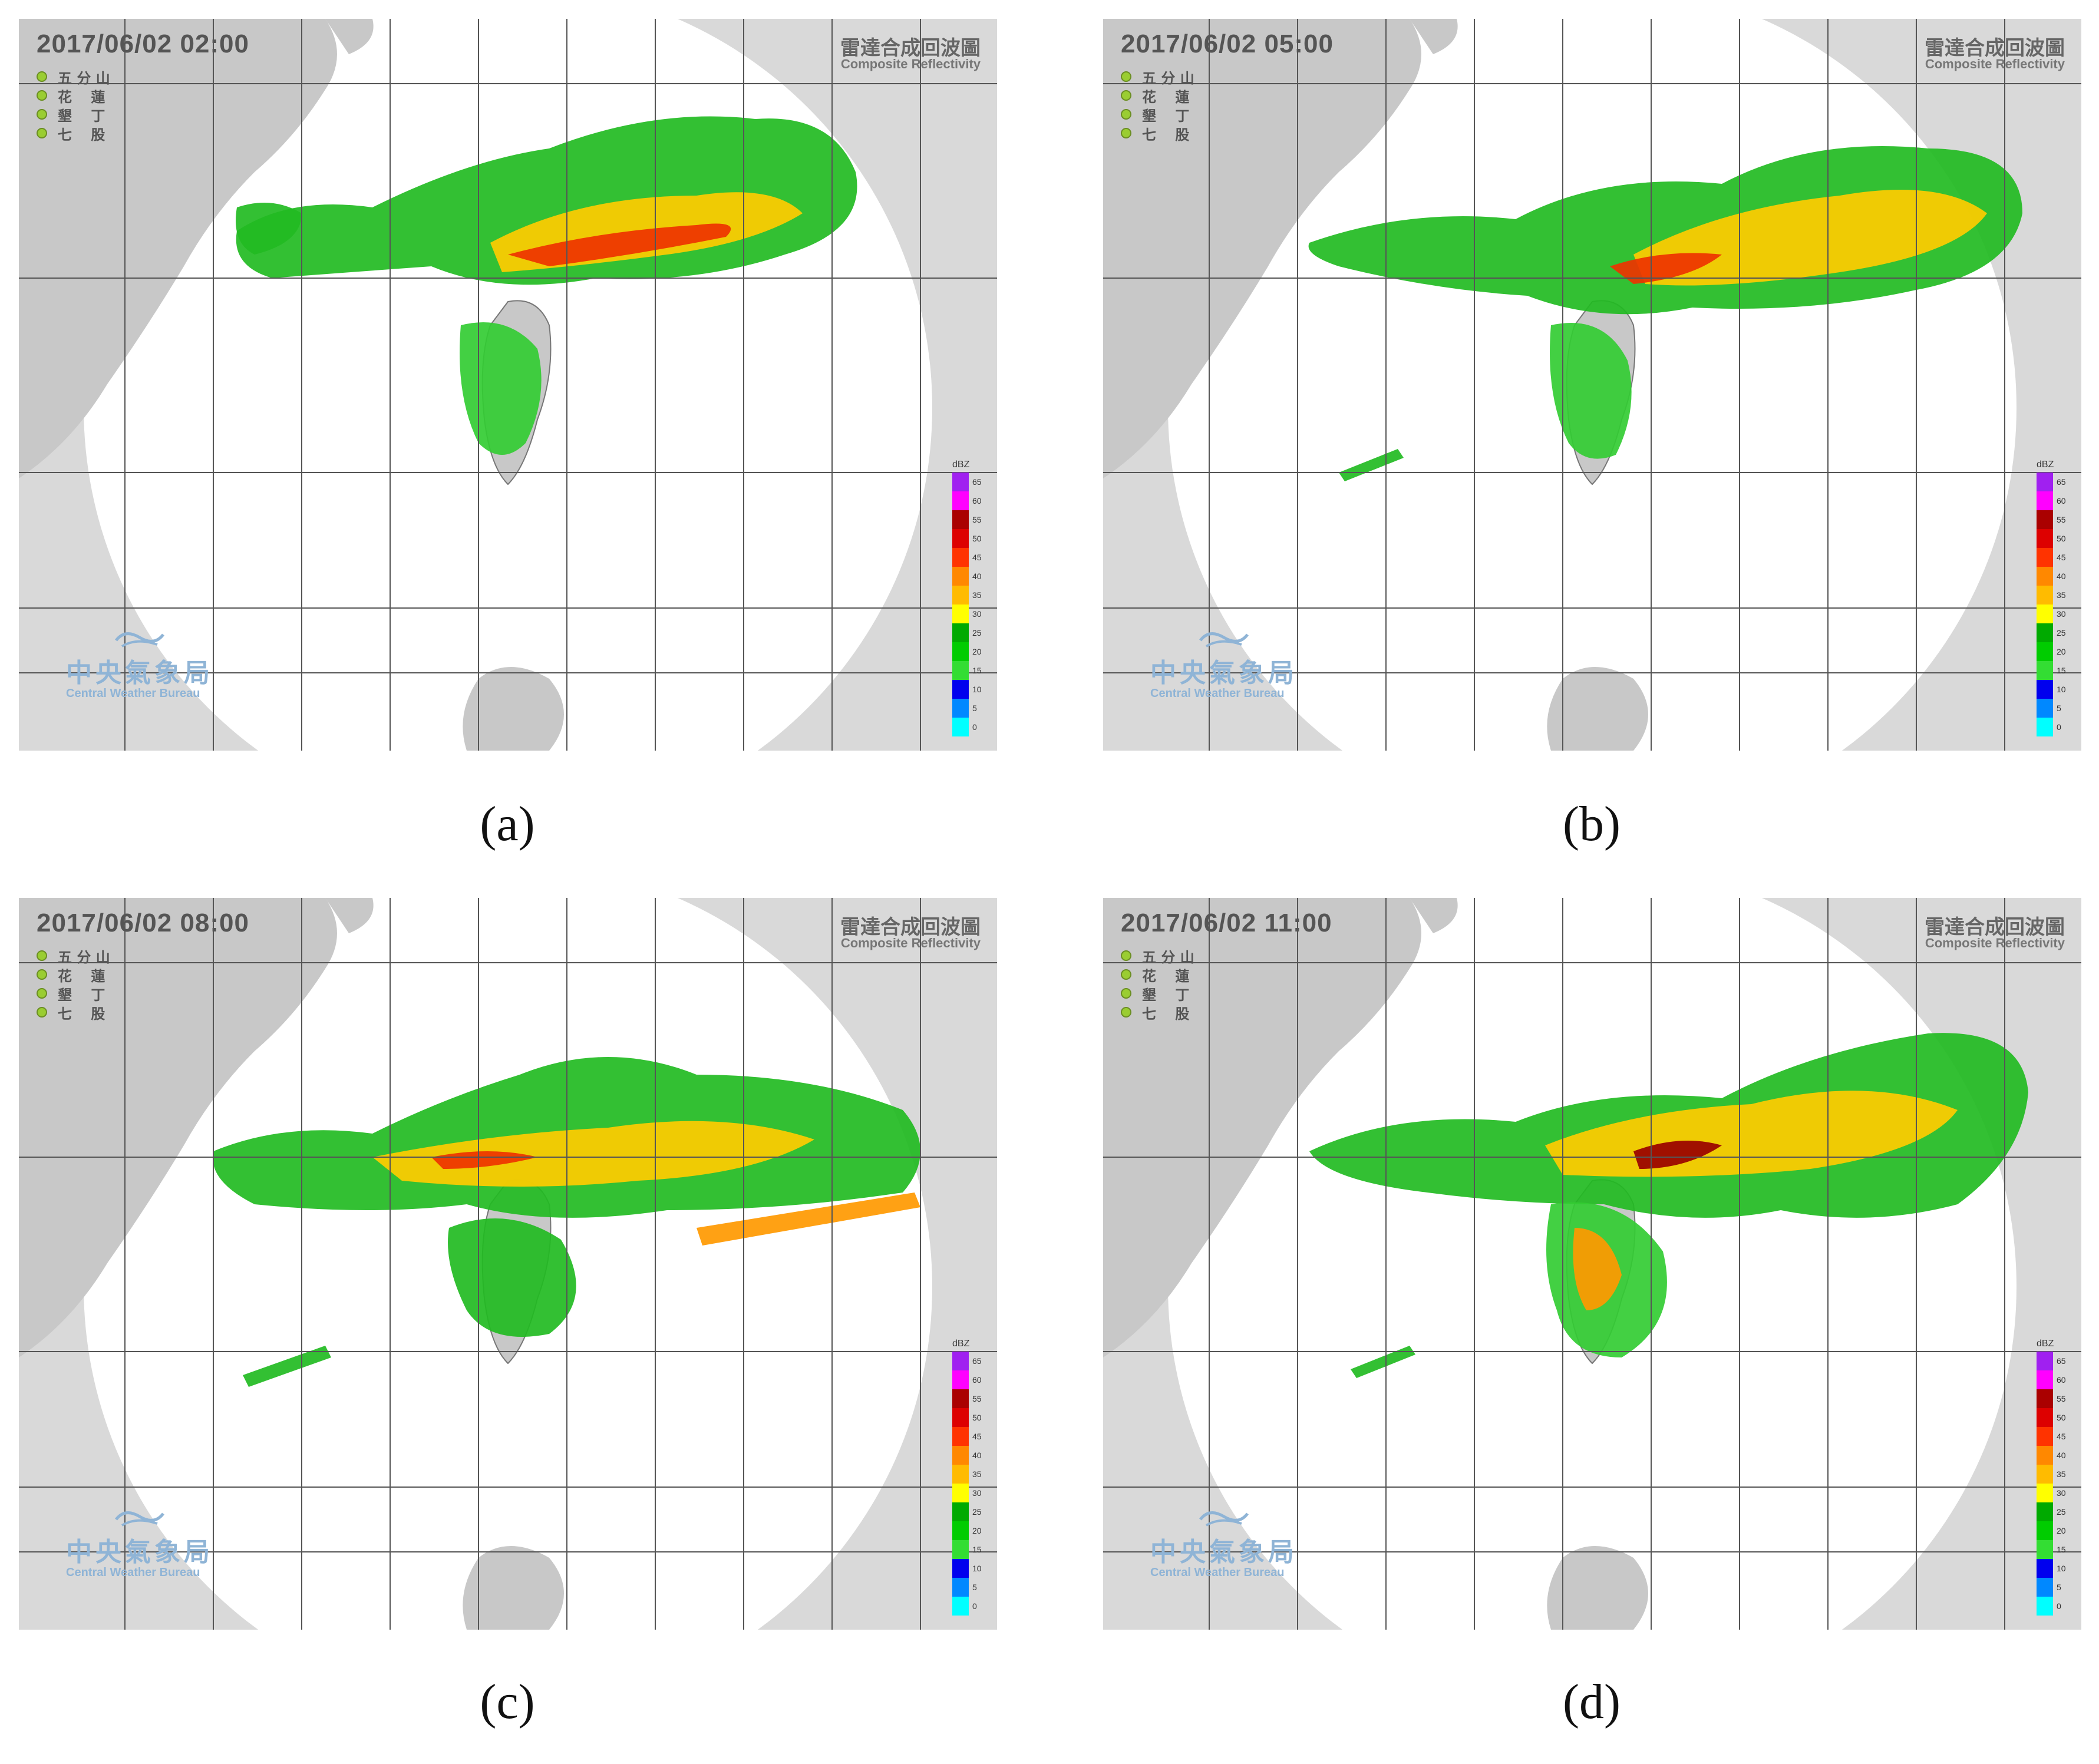 Image resolution: width=2099 pixels, height=1764 pixels. What do you see at coordinates (970, 1607) in the screenshot?
I see `legend-item: 0` at bounding box center [970, 1607].